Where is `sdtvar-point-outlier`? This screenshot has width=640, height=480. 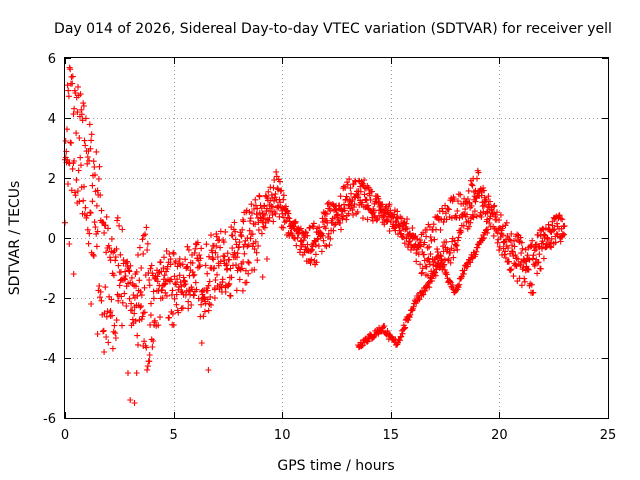
sdtvar-point-outlier is located at coordinates (262, 277).